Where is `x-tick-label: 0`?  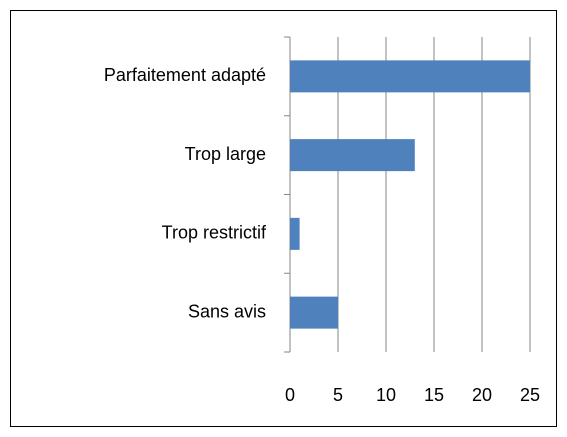 x-tick-label: 0 is located at coordinates (290, 395).